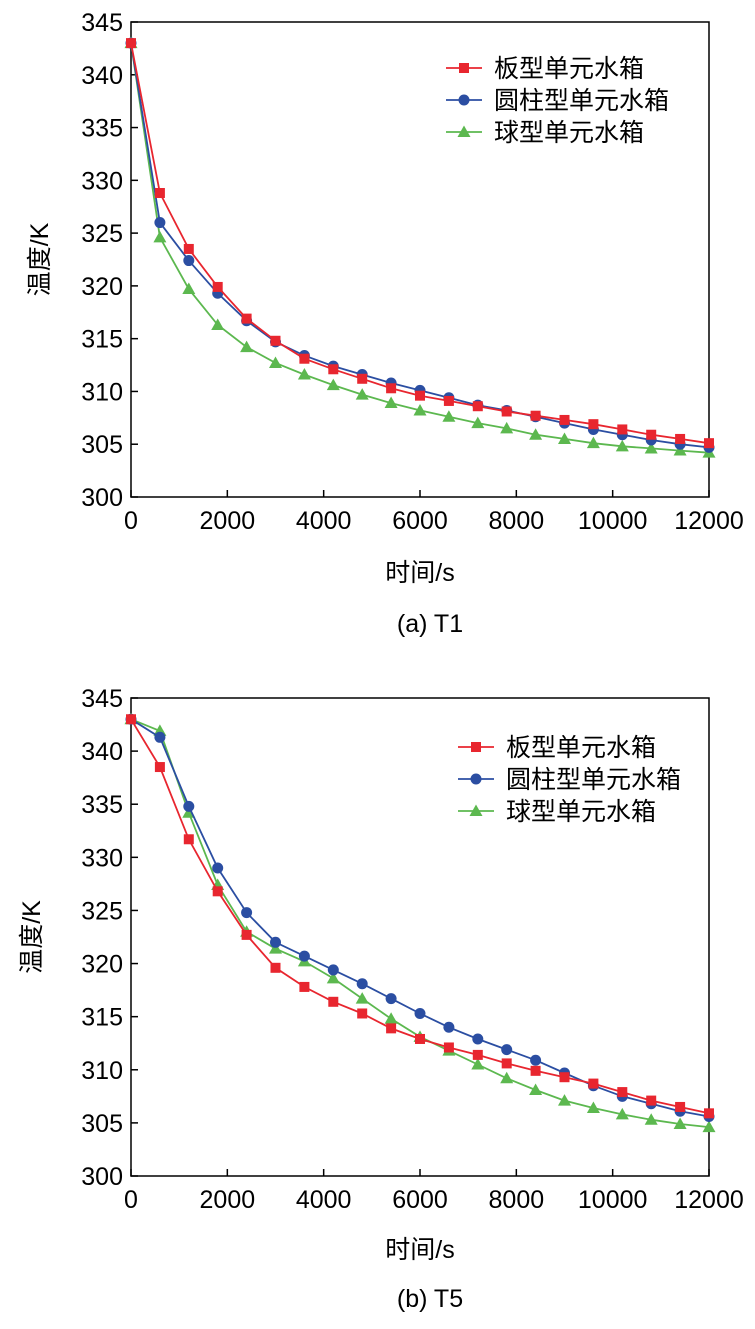  What do you see at coordinates (102, 181) in the screenshot?
I see `y-tick-label: 330` at bounding box center [102, 181].